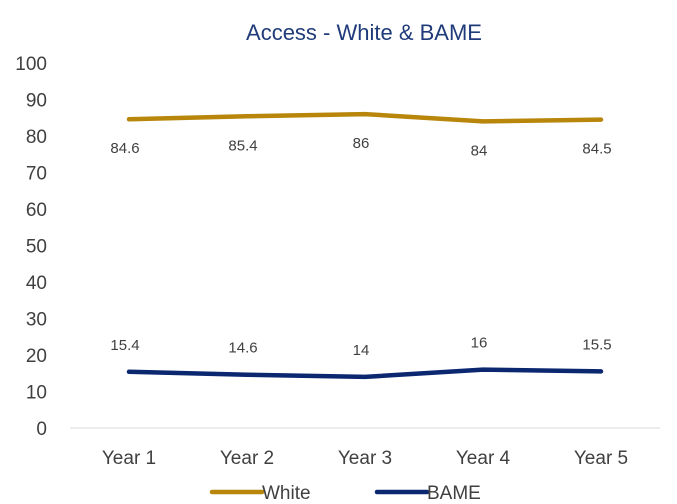 This screenshot has width=677, height=504. I want to click on series-line-bame, so click(365, 373).